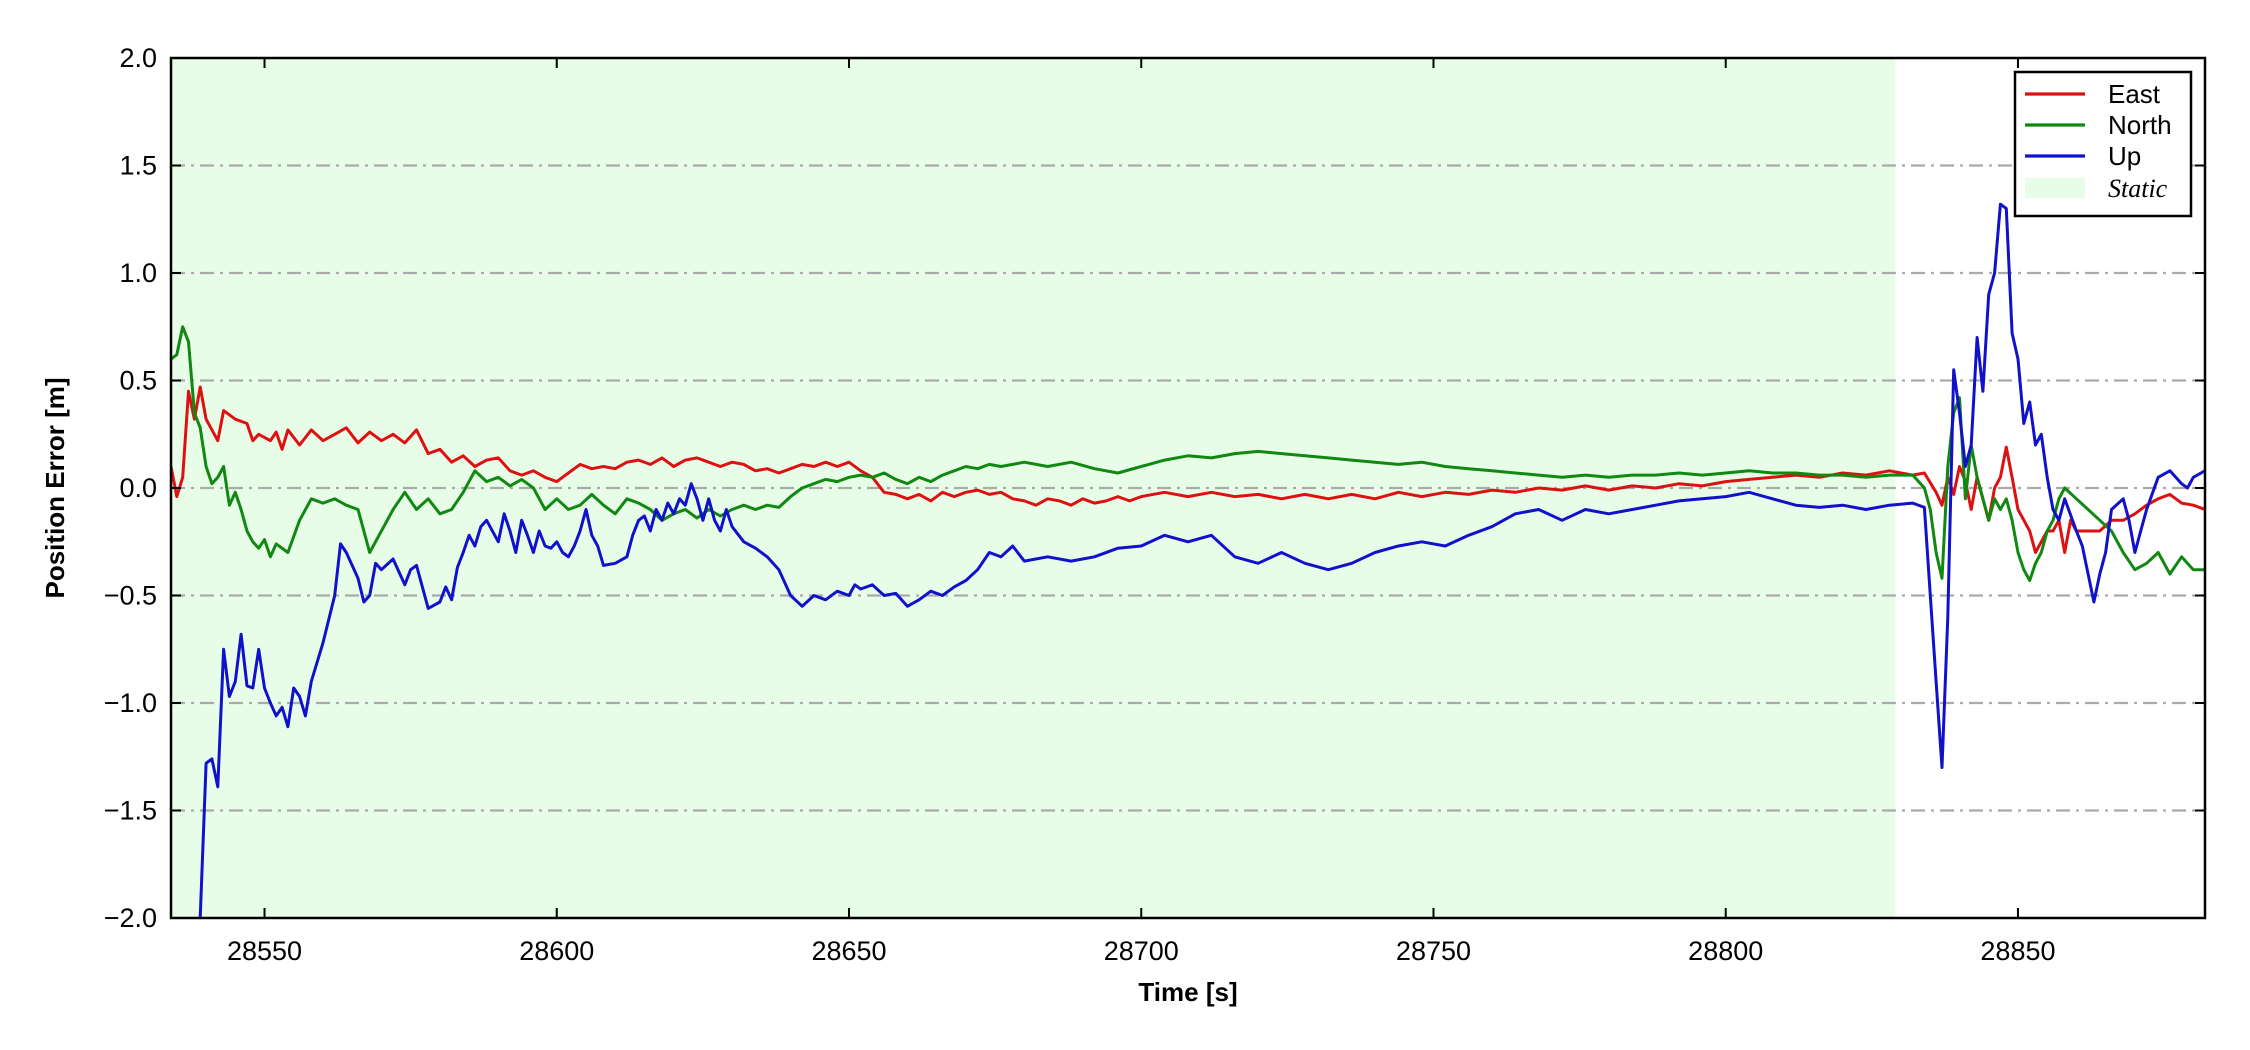 The height and width of the screenshot is (1050, 2250). I want to click on x-tick-label: 28550, so click(264, 951).